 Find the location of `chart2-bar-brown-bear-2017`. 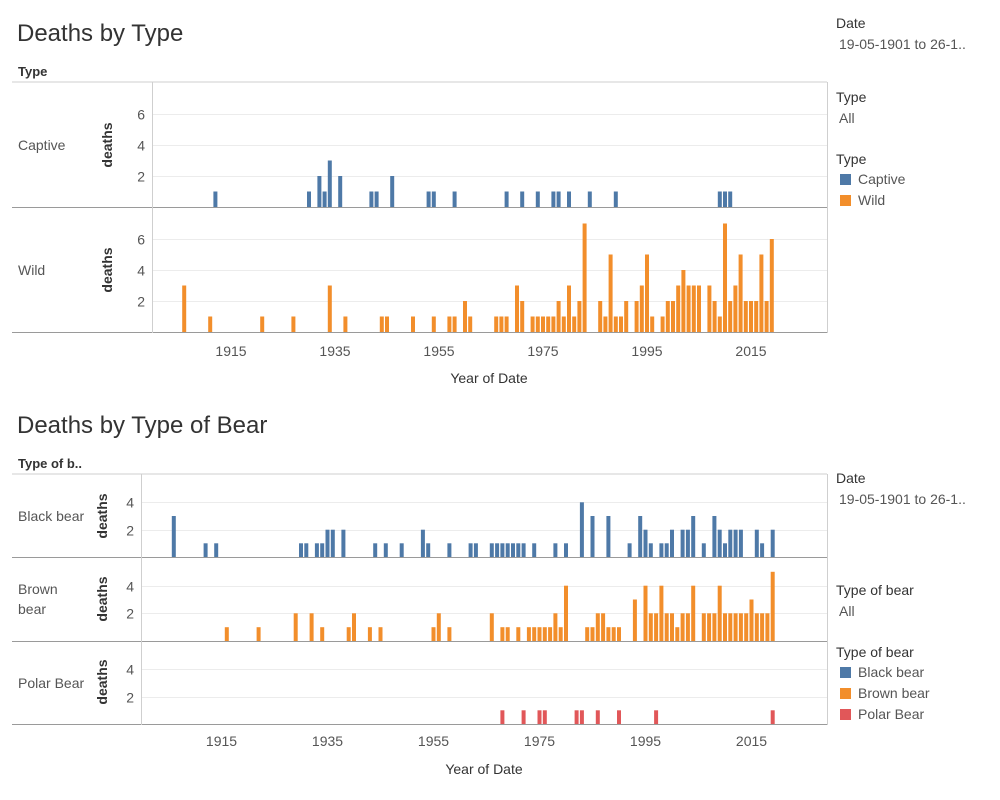

chart2-bar-brown-bear-2017 is located at coordinates (762, 627).